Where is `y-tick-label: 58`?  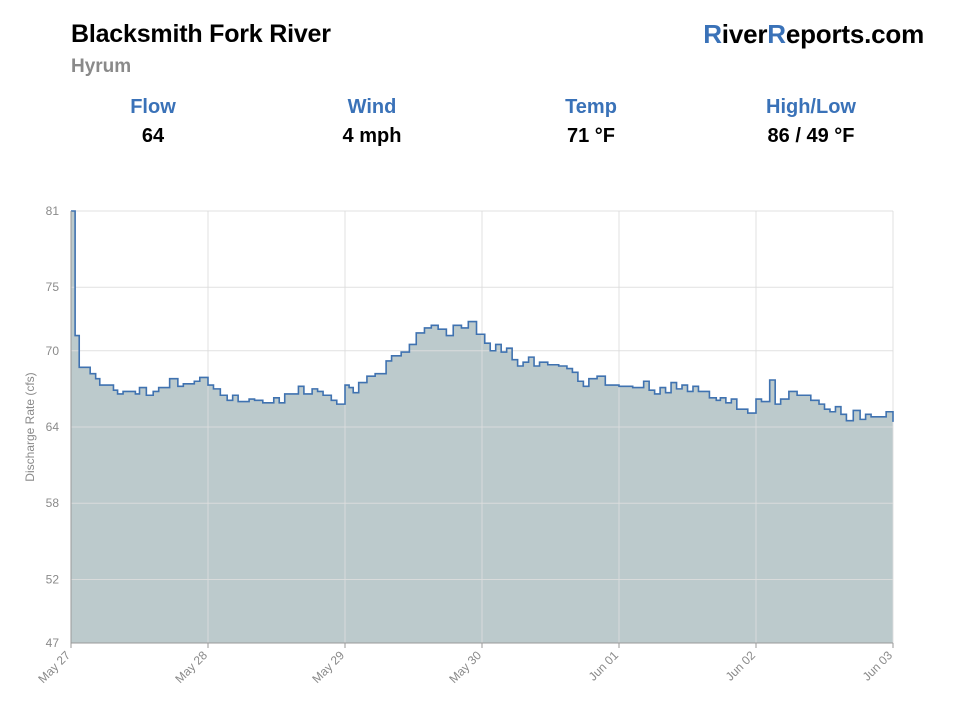 y-tick-label: 58 is located at coordinates (53, 503).